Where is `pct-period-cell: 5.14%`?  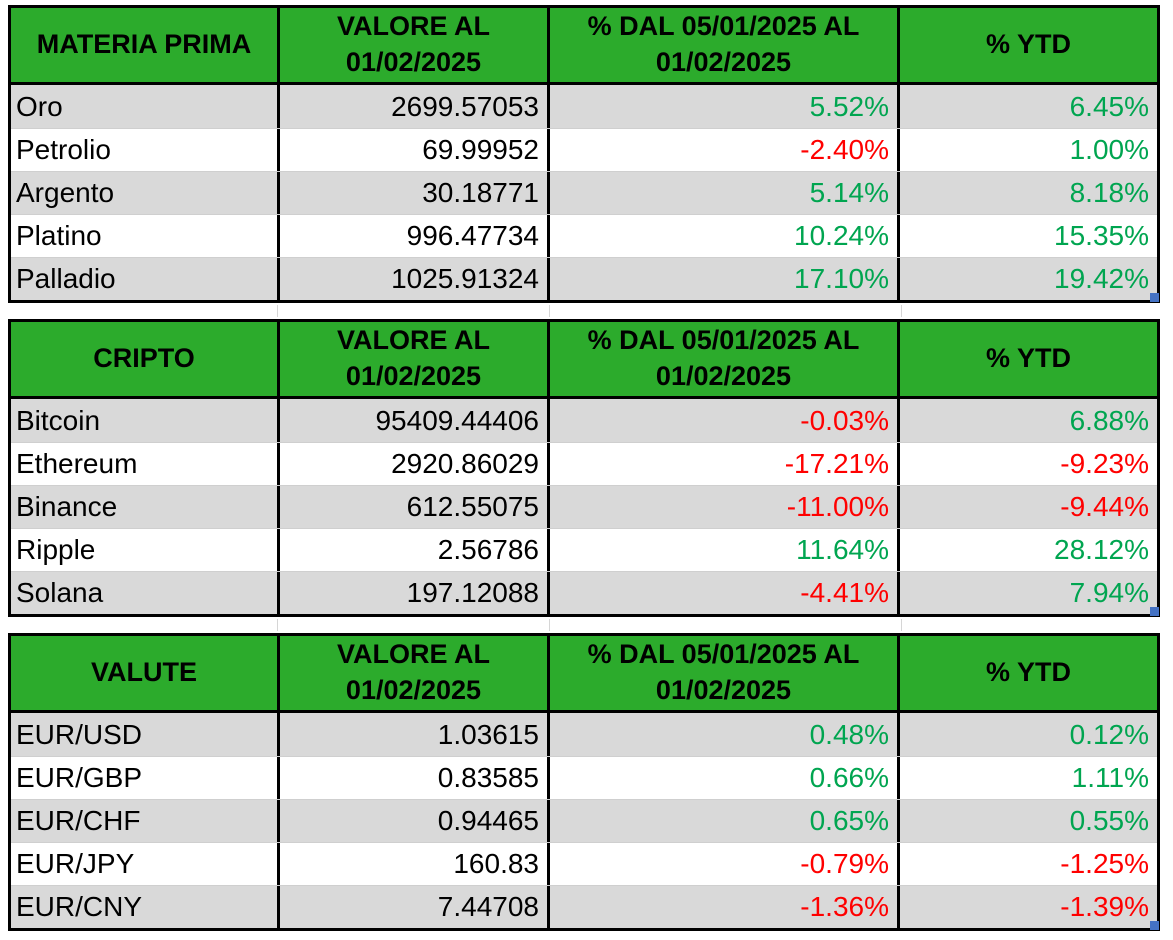 pct-period-cell: 5.14% is located at coordinates (722, 193).